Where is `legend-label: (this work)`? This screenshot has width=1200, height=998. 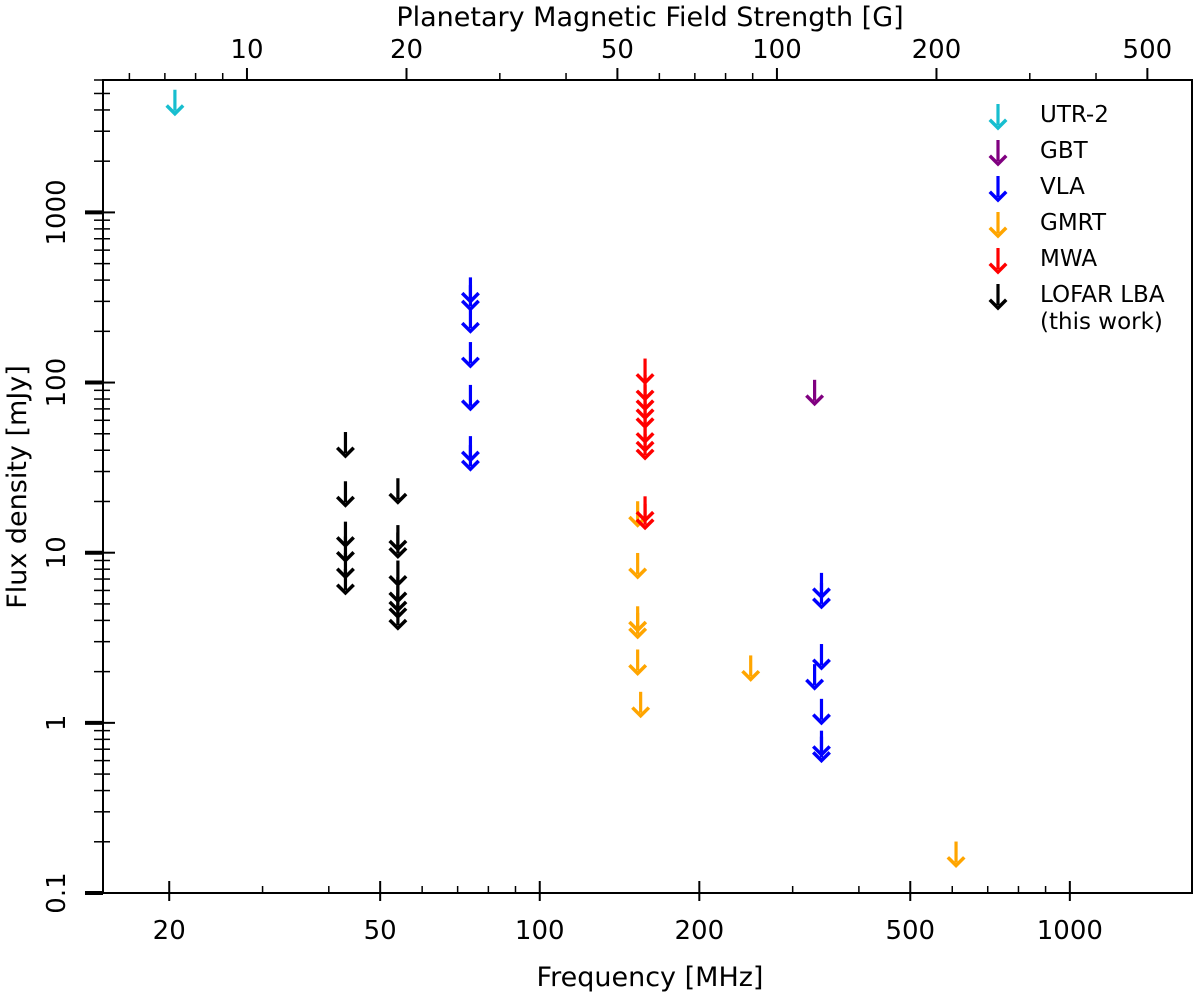 legend-label: (this work) is located at coordinates (1101, 322).